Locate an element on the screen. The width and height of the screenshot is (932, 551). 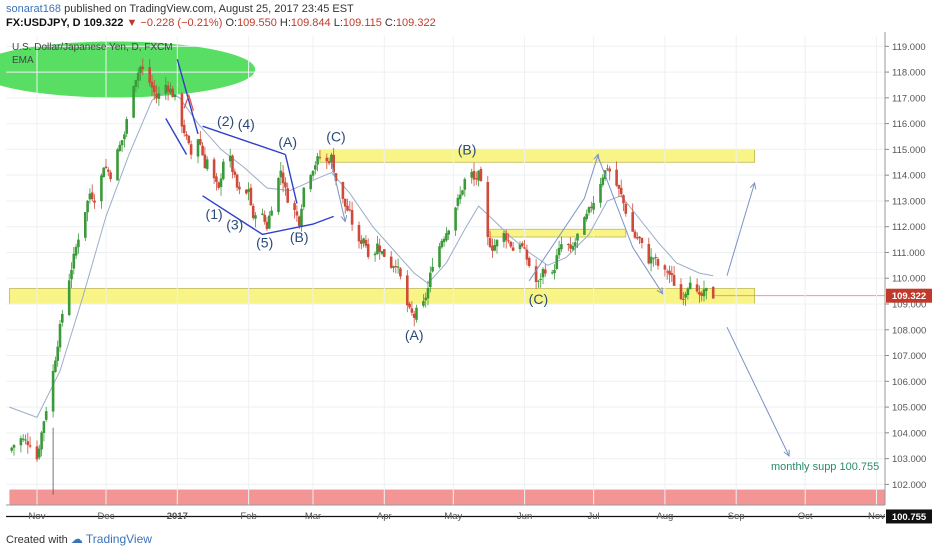
channel-bottom is located at coordinates (268, 215).